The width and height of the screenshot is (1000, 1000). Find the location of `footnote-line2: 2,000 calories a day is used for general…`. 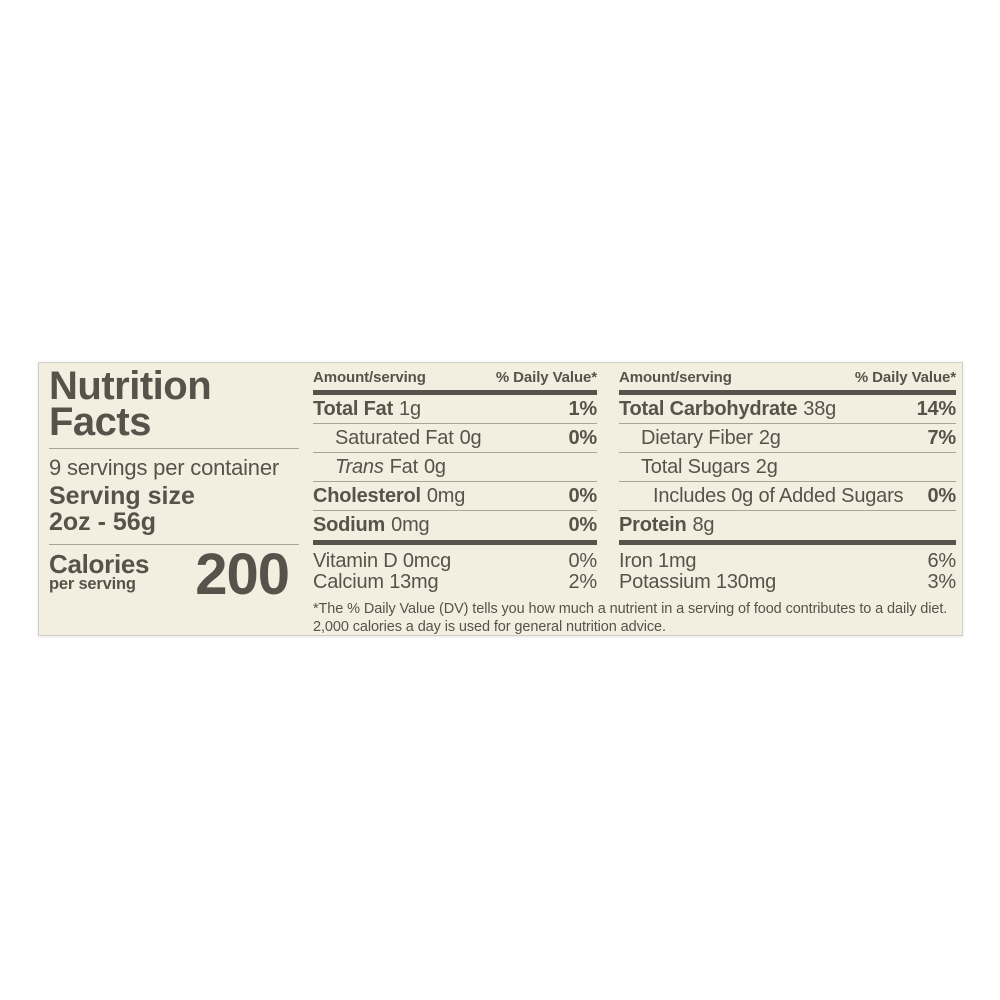

footnote-line2: 2,000 calories a day is used for general… is located at coordinates (489, 626).